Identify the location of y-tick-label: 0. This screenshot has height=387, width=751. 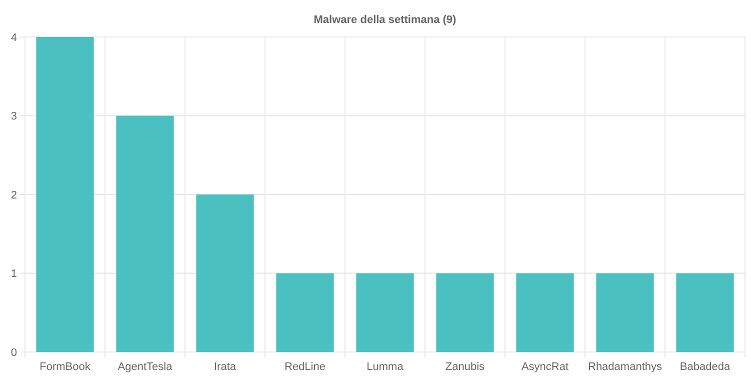
(13, 352).